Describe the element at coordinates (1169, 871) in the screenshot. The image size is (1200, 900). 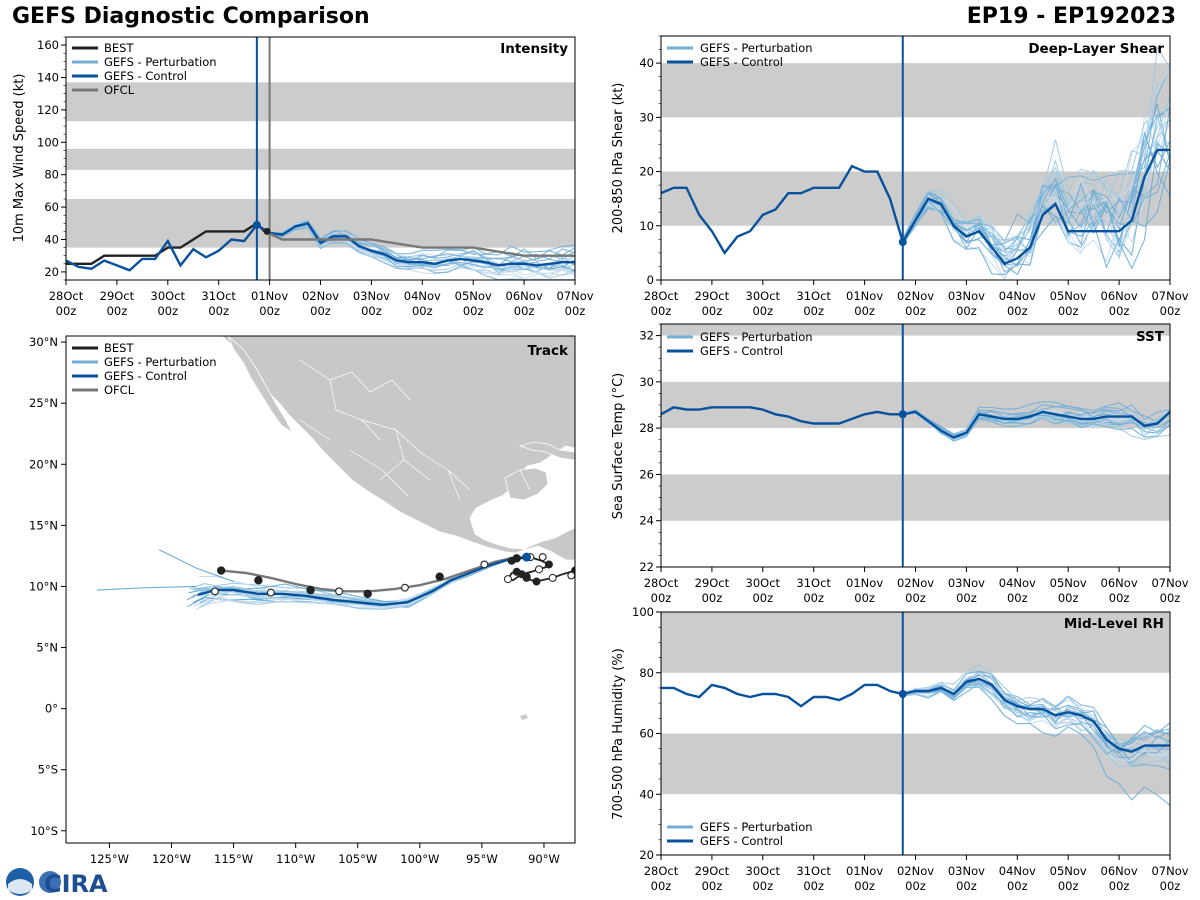
I see `rh-xtick-date: 07Nov` at that location.